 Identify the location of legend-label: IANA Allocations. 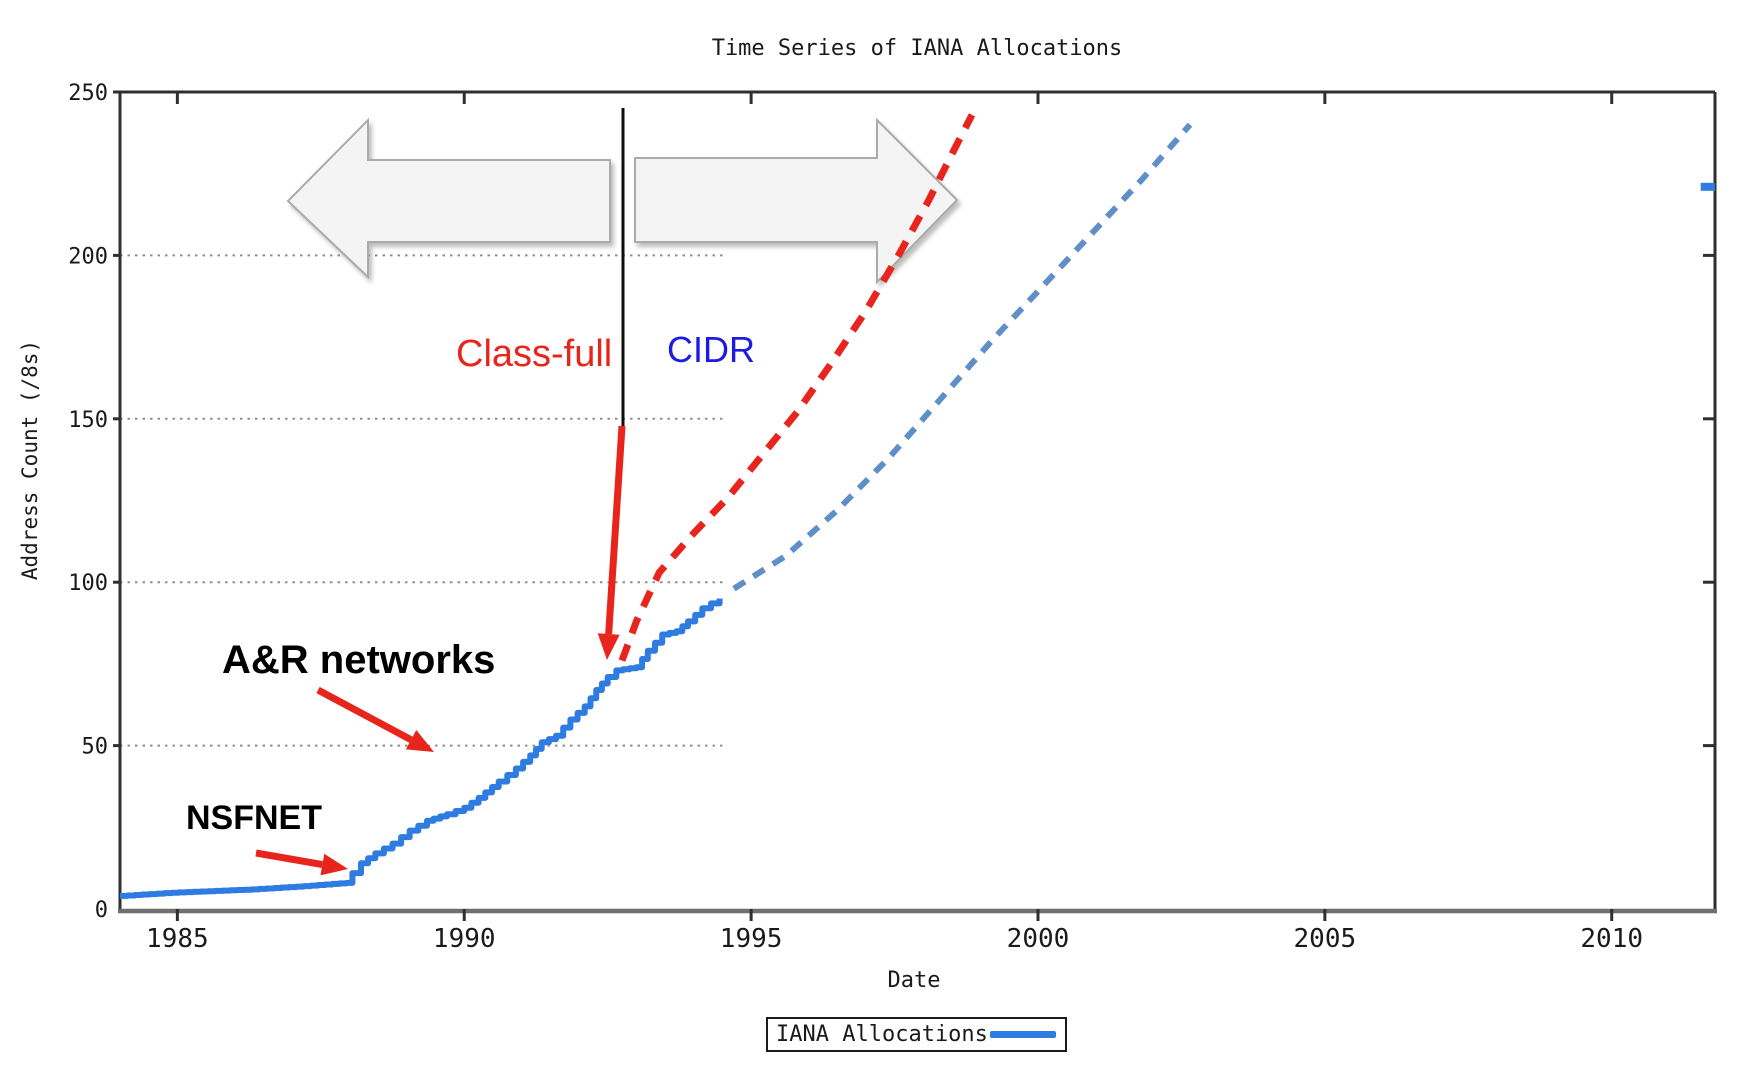
(882, 1034).